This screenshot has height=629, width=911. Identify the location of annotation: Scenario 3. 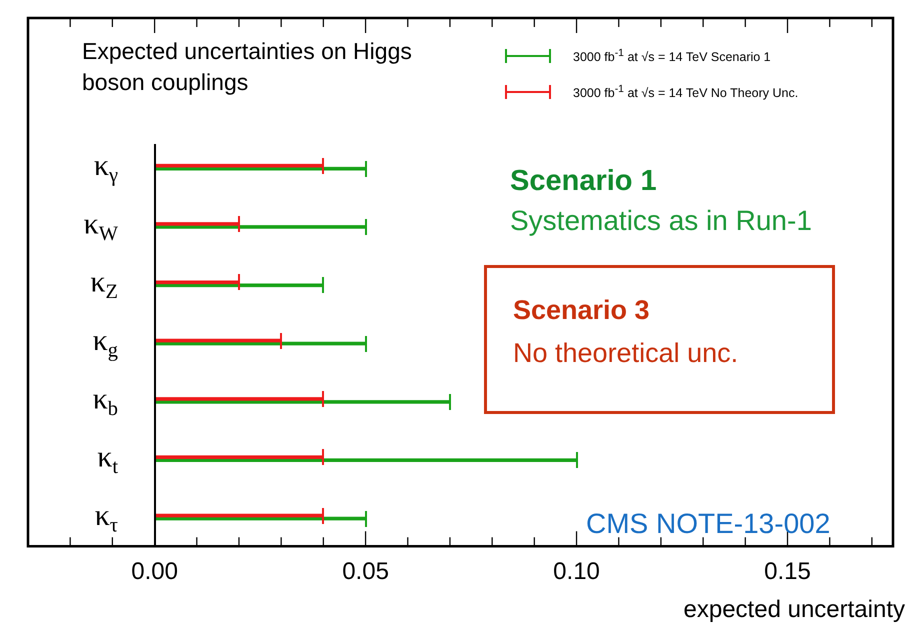
(581, 310).